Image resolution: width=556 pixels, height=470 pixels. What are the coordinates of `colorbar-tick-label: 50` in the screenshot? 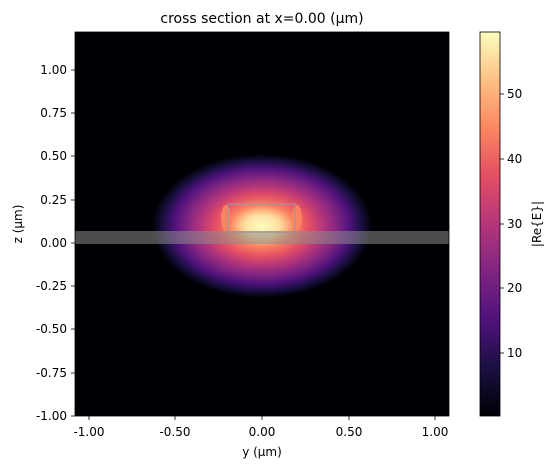 It's located at (514, 94).